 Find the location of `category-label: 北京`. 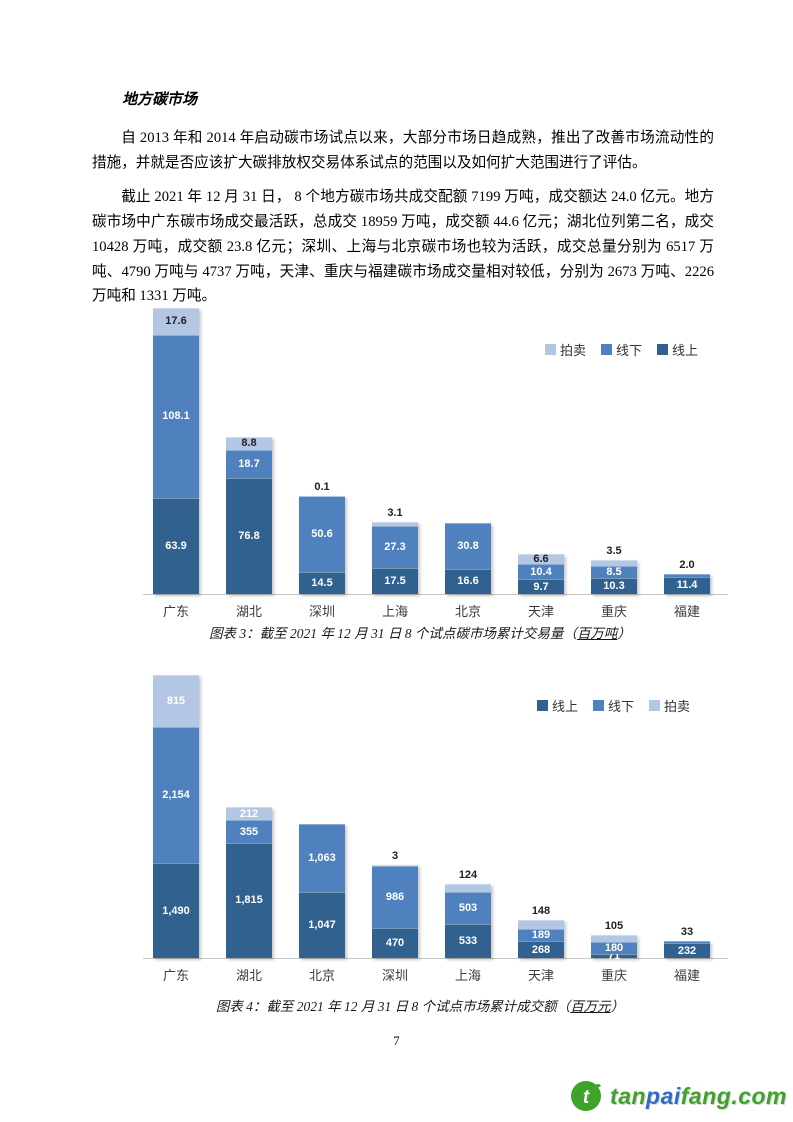

category-label: 北京 is located at coordinates (467, 611).